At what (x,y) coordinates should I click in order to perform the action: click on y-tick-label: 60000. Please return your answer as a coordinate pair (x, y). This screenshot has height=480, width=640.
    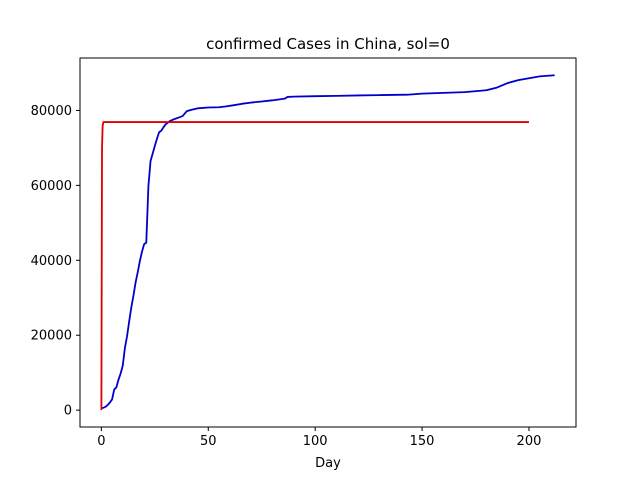
    Looking at the image, I should click on (51, 186).